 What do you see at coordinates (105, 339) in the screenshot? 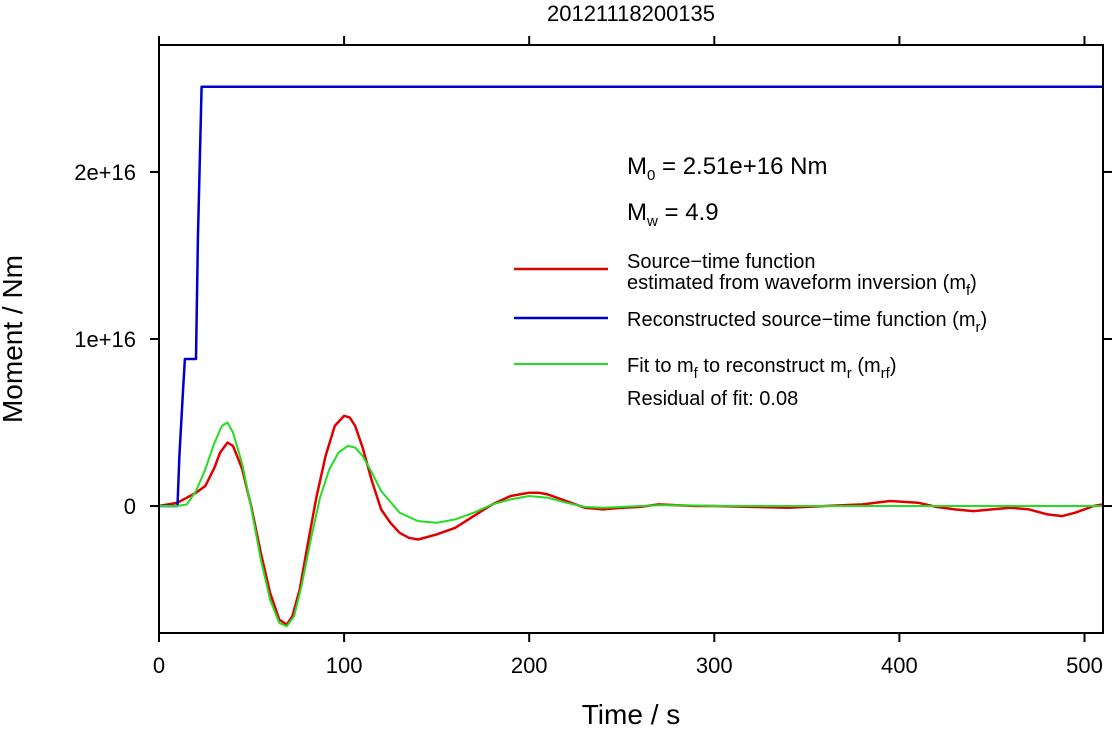
I see `y-tick-label: 1e+16` at bounding box center [105, 339].